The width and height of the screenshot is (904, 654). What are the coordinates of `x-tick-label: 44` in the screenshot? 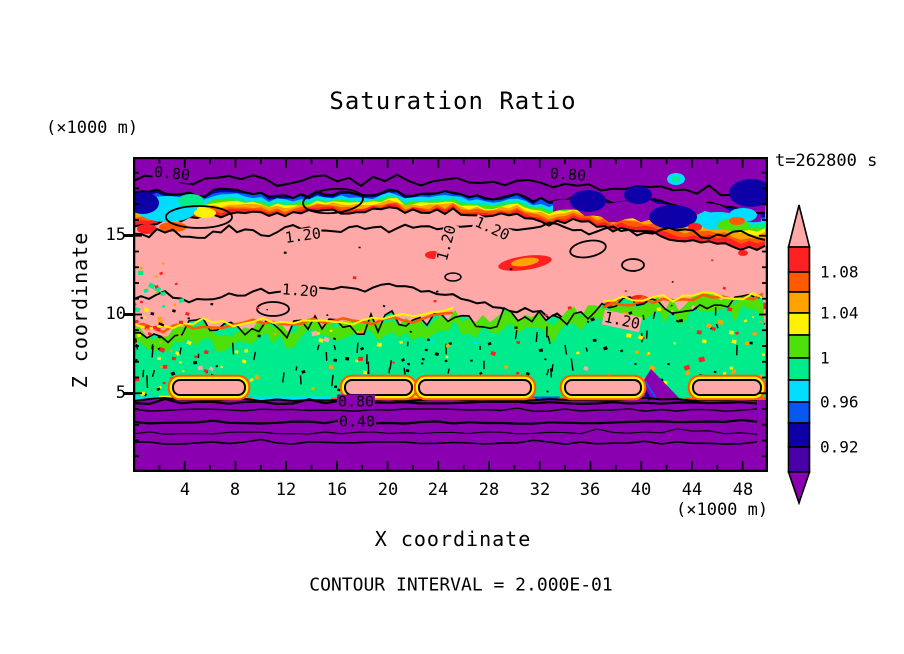 It's located at (692, 490).